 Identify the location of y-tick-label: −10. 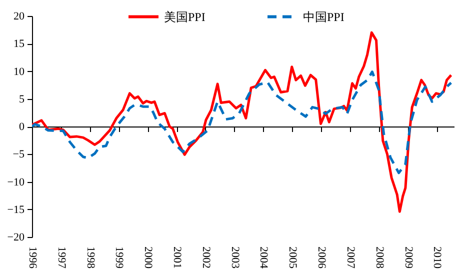
(16, 182).